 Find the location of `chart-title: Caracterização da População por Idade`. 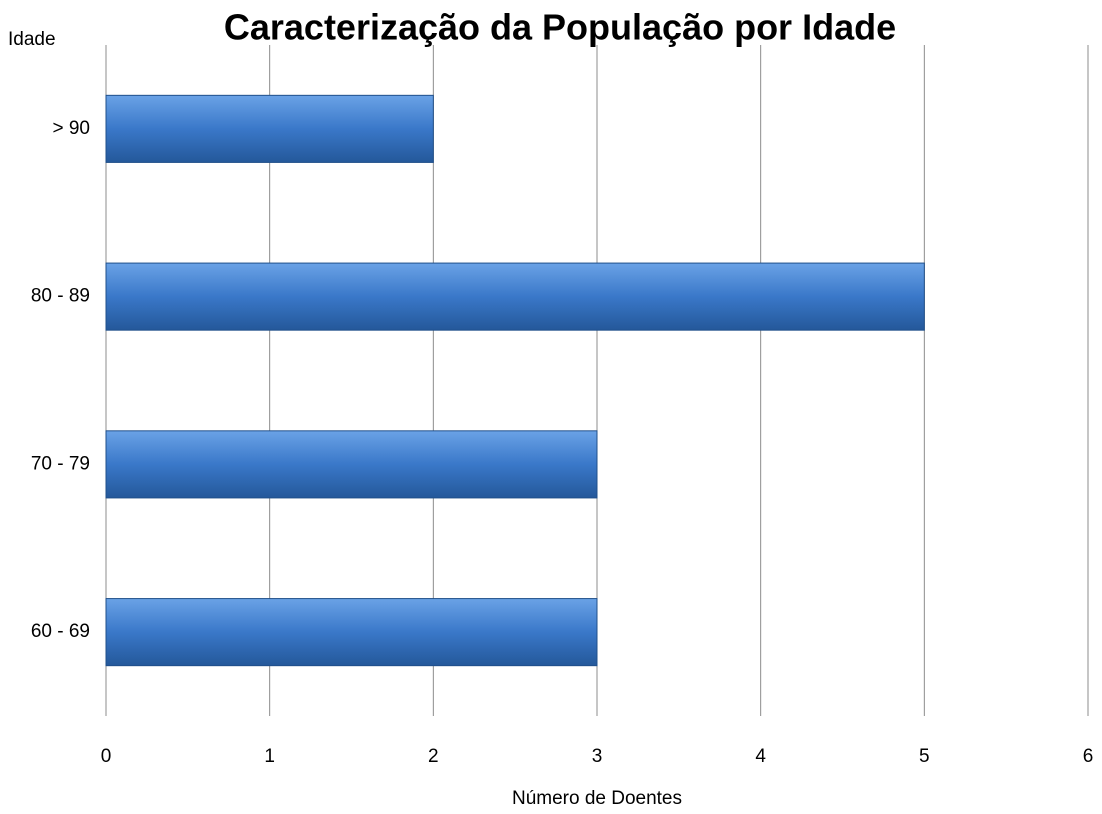

chart-title: Caracterização da População por Idade is located at coordinates (560, 27).